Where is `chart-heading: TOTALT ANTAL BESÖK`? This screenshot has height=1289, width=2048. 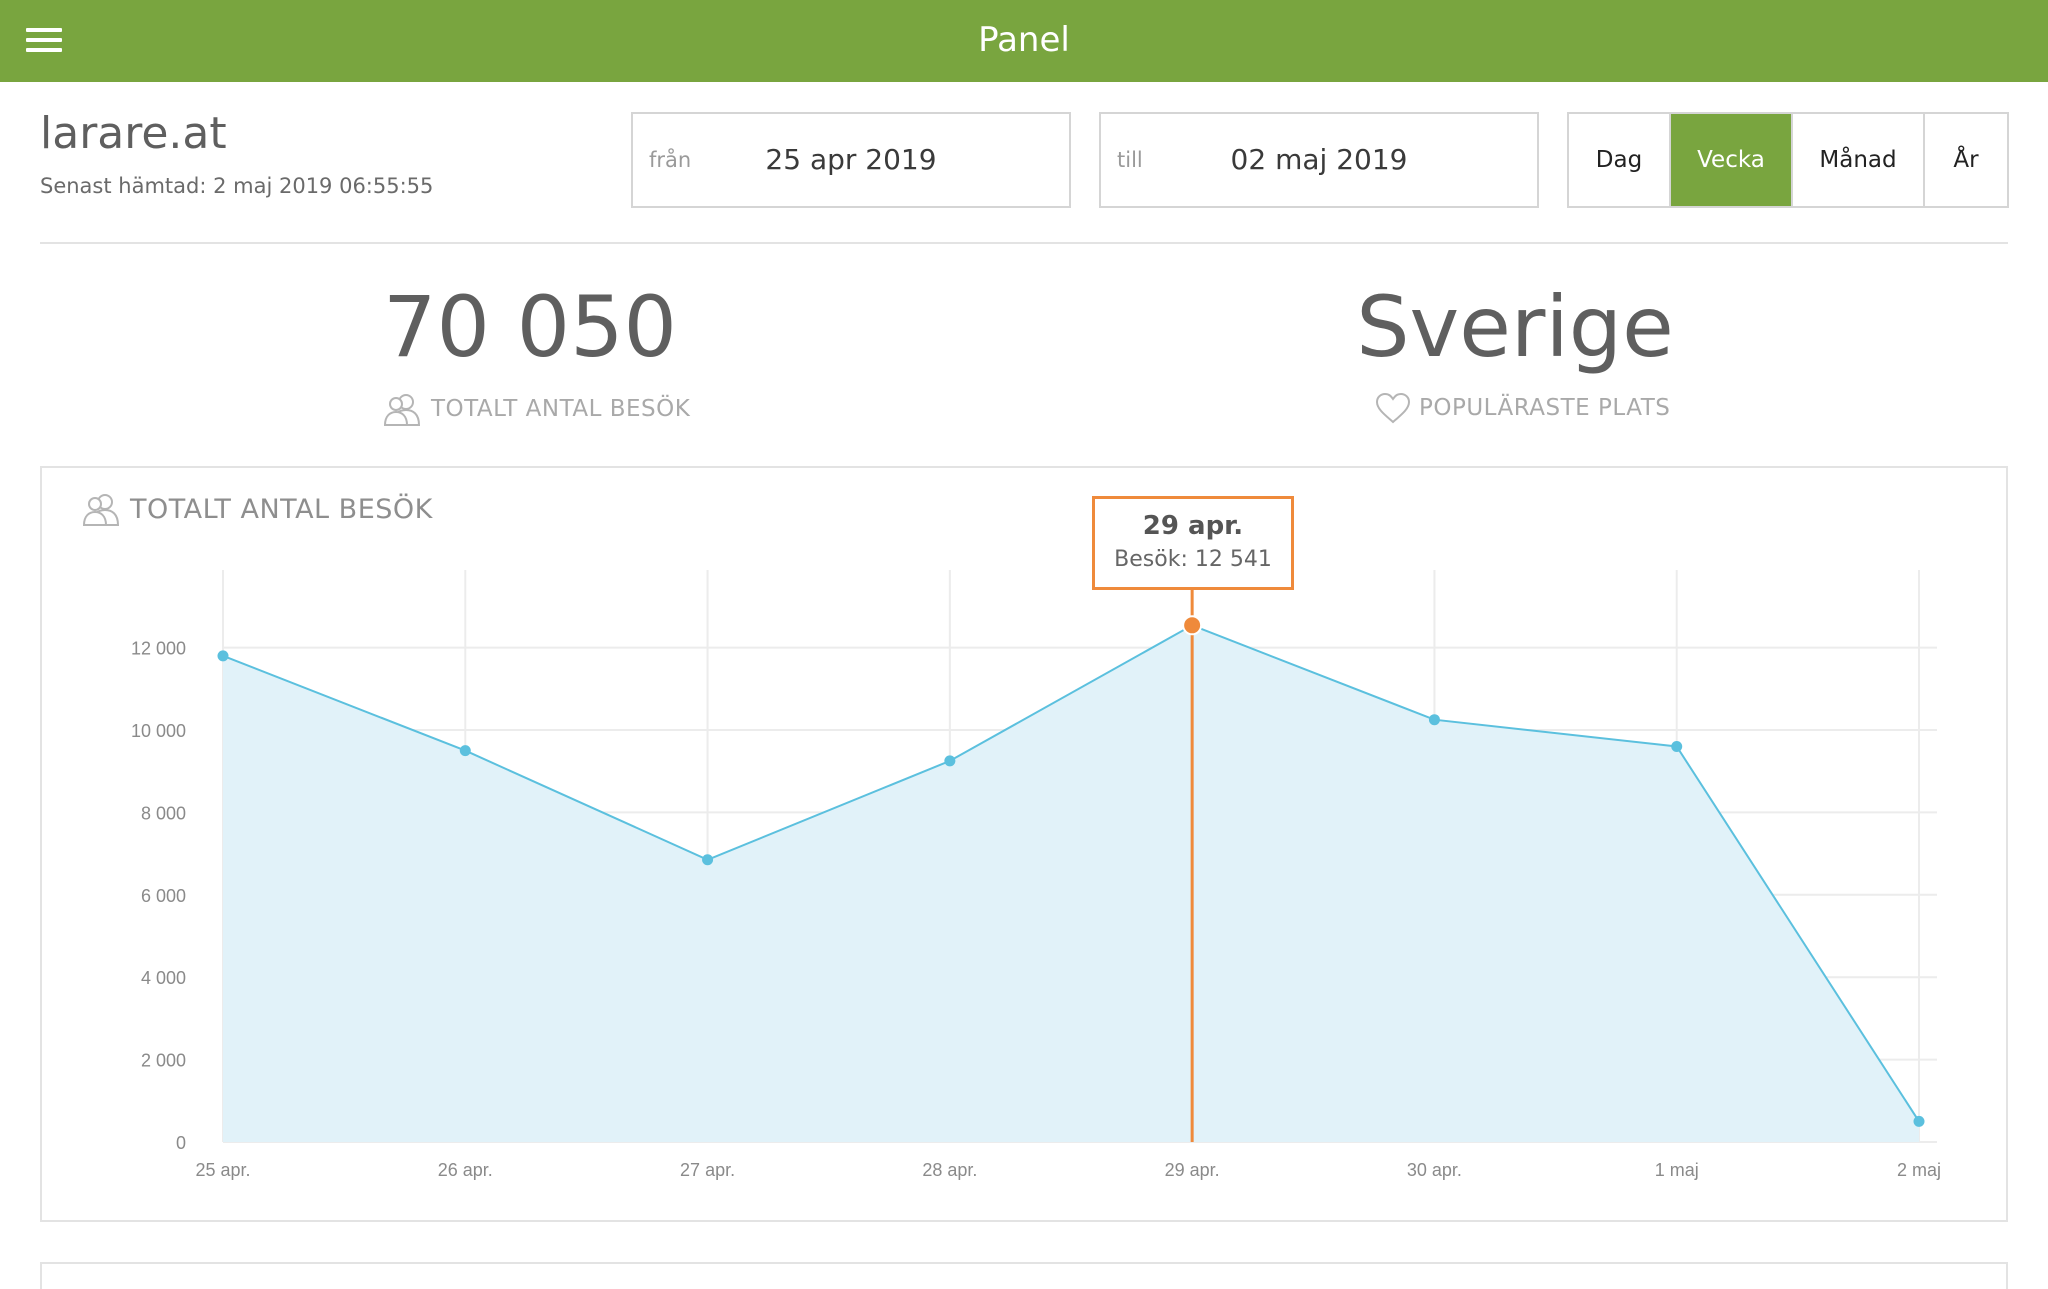
chart-heading: TOTALT ANTAL BESÖK is located at coordinates (281, 509).